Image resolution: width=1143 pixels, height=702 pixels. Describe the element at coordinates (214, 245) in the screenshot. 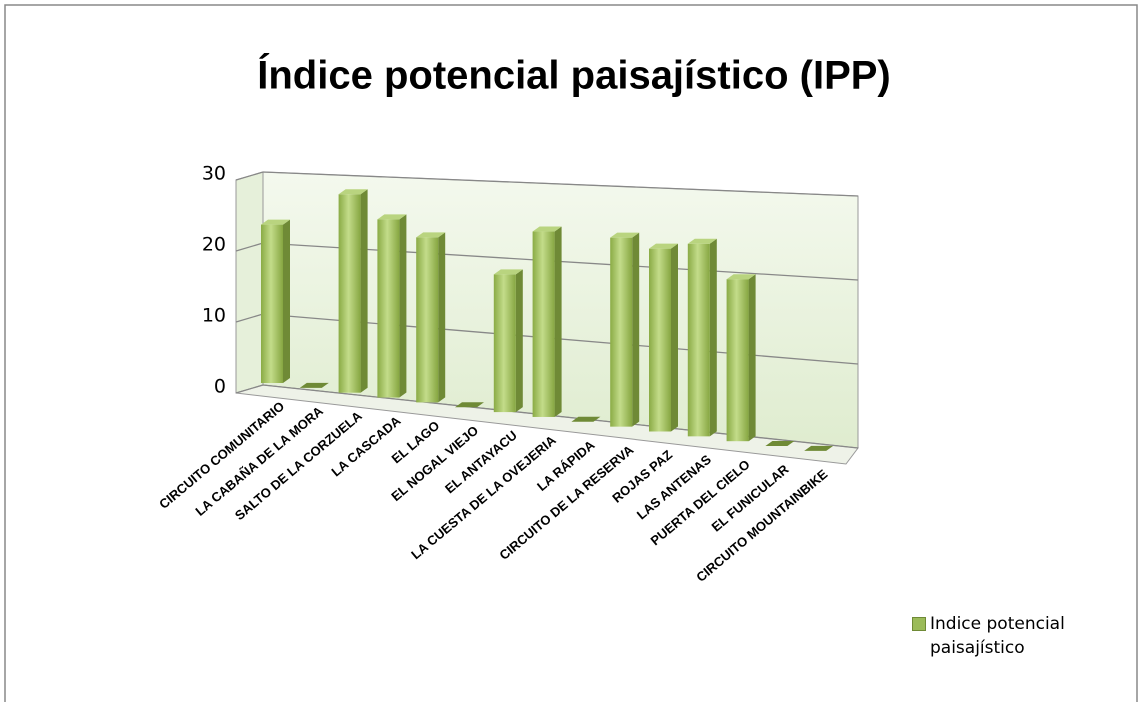

I see `y-tick-label: 20` at that location.